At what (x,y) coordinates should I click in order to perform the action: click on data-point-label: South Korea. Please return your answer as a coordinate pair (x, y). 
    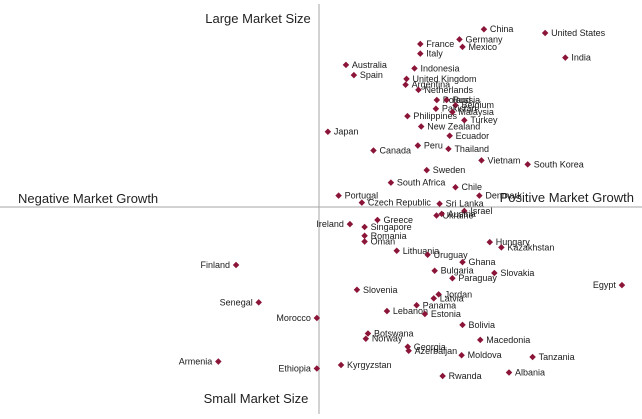
    Looking at the image, I should click on (559, 164).